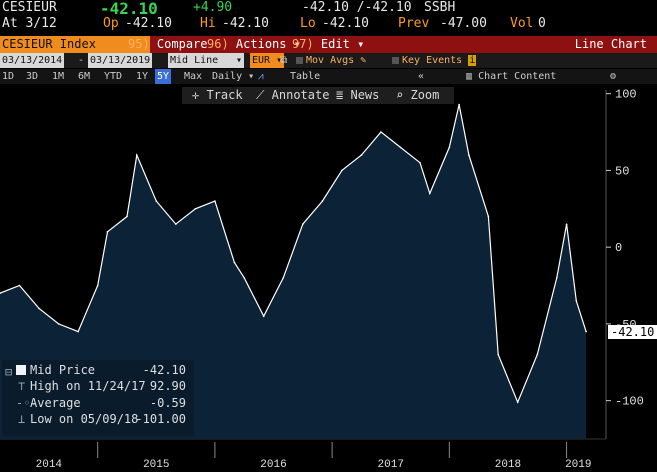 The width and height of the screenshot is (657, 472). What do you see at coordinates (84, 419) in the screenshot?
I see `legend-low-label: Low on 05/09/18` at bounding box center [84, 419].